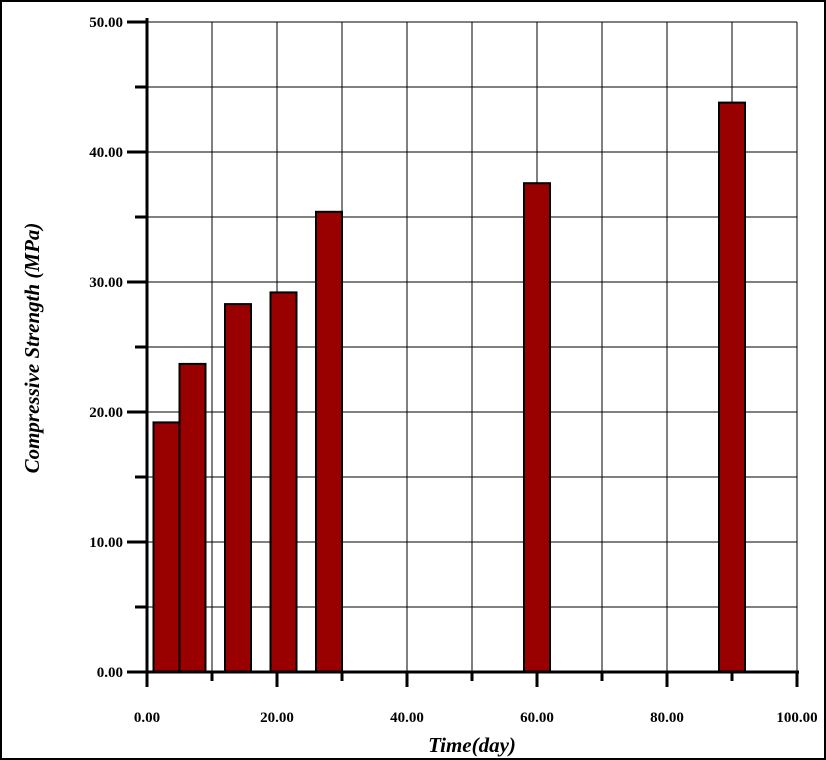 This screenshot has width=826, height=760. Describe the element at coordinates (110, 673) in the screenshot. I see `y-tick-label: 0.00` at that location.